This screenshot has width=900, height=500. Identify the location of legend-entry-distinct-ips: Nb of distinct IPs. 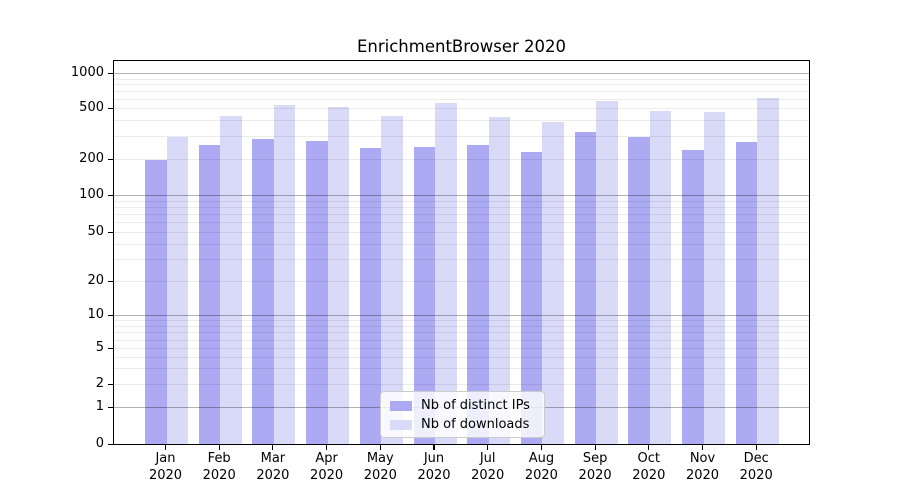
(462, 405).